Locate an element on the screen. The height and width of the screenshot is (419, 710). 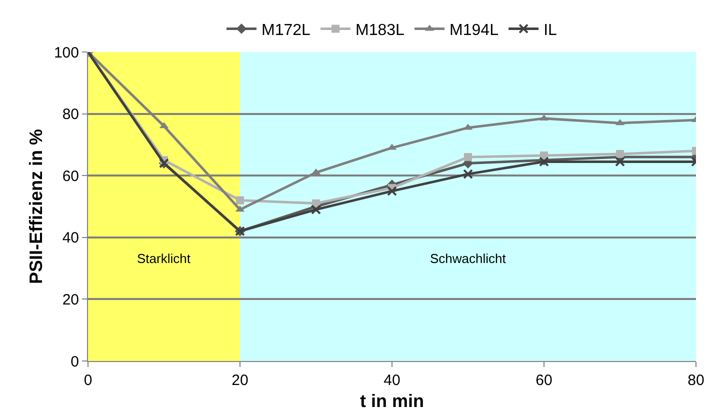
y-tick-label: 100 is located at coordinates (66, 53).